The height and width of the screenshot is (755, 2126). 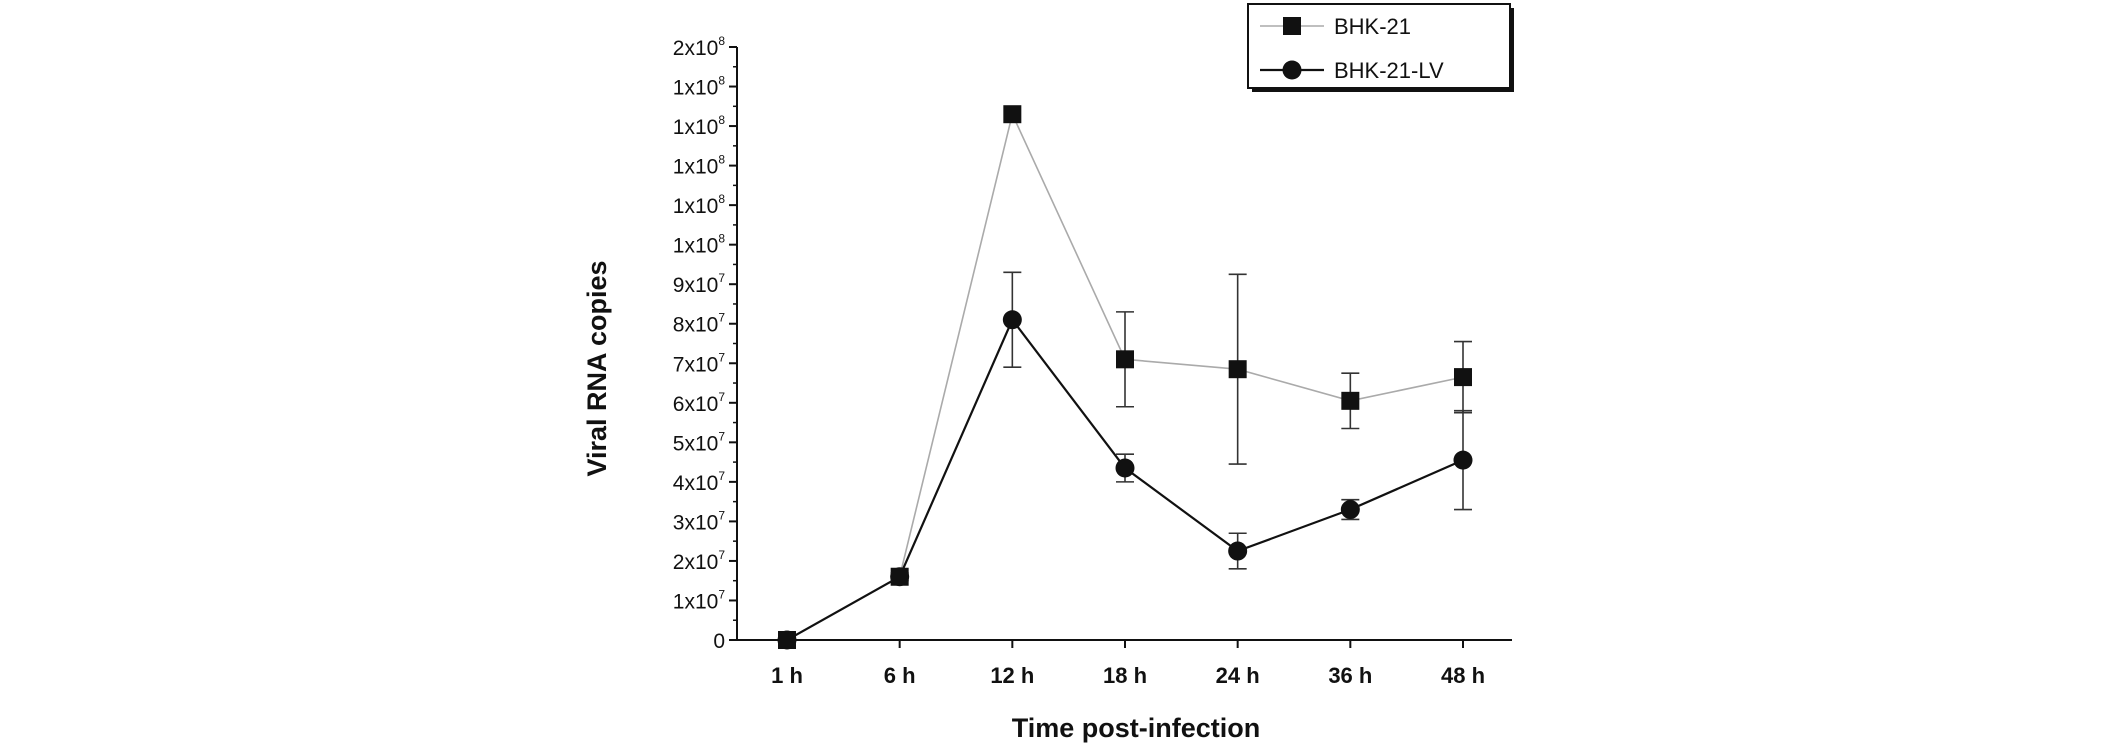 What do you see at coordinates (1380, 47) in the screenshot?
I see `legend: BHK-21 BHK-21-LV` at bounding box center [1380, 47].